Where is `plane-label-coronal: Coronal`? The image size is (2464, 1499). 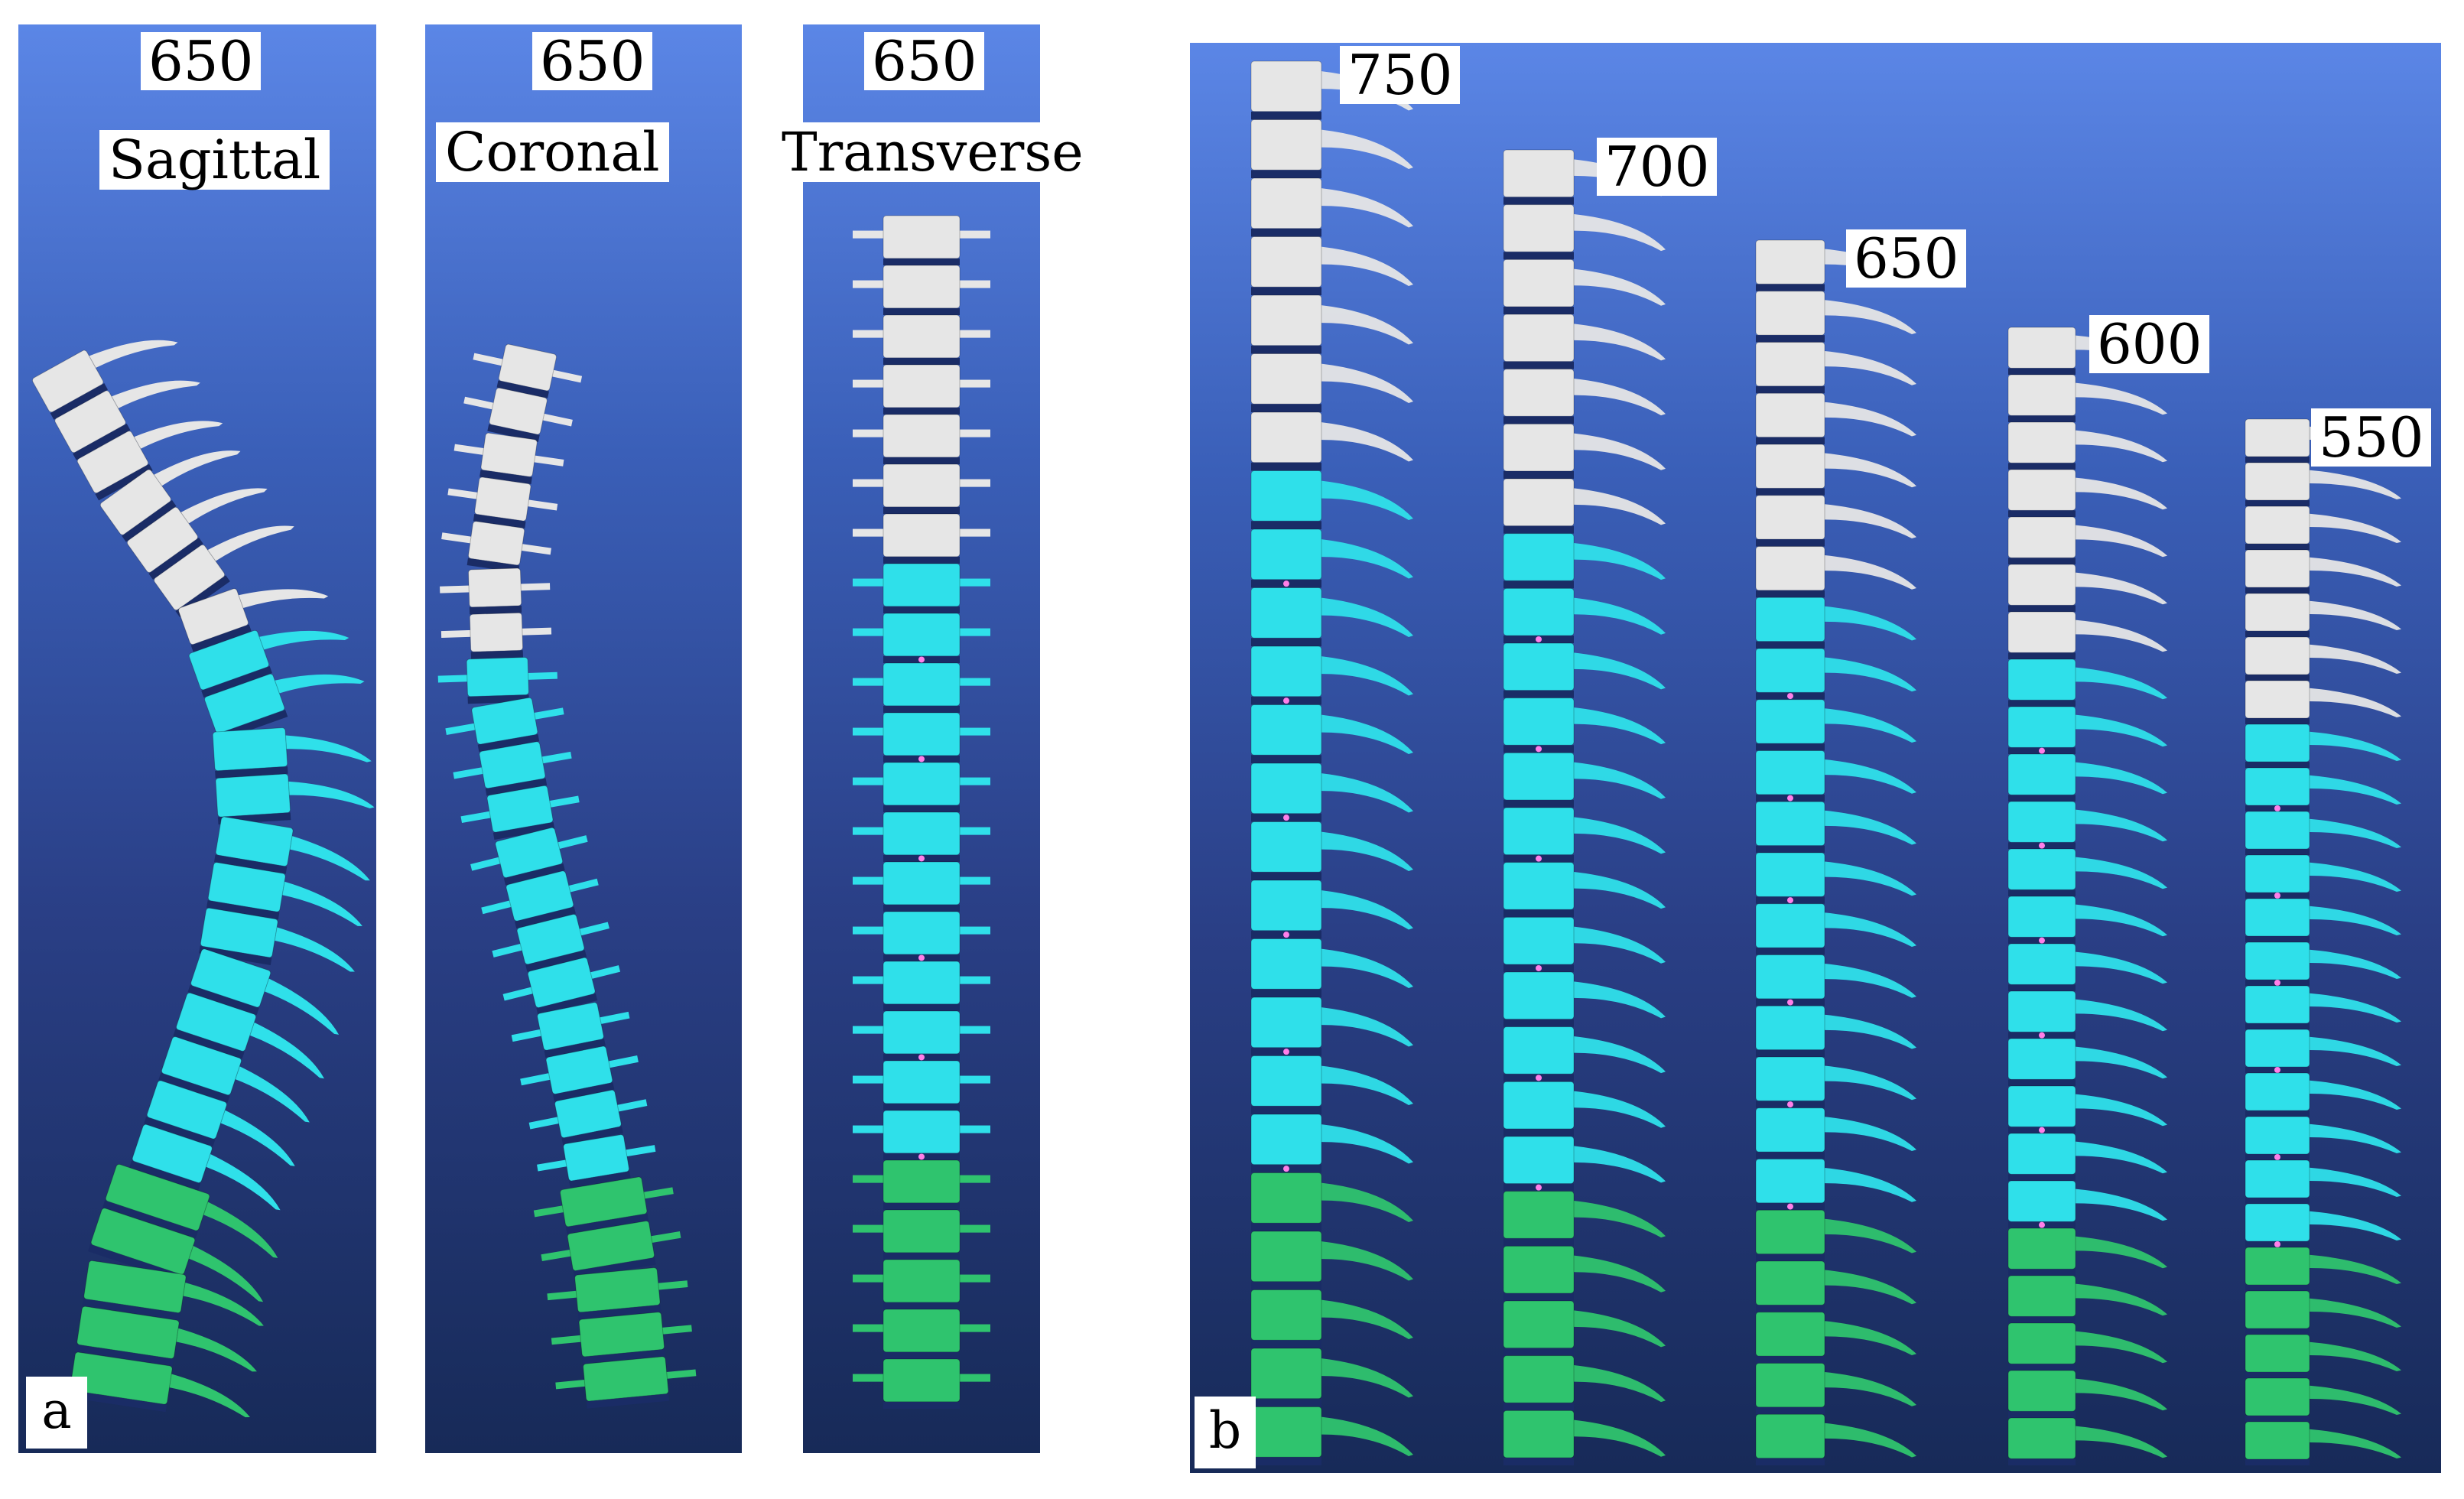
plane-label-coronal: Coronal is located at coordinates (552, 152).